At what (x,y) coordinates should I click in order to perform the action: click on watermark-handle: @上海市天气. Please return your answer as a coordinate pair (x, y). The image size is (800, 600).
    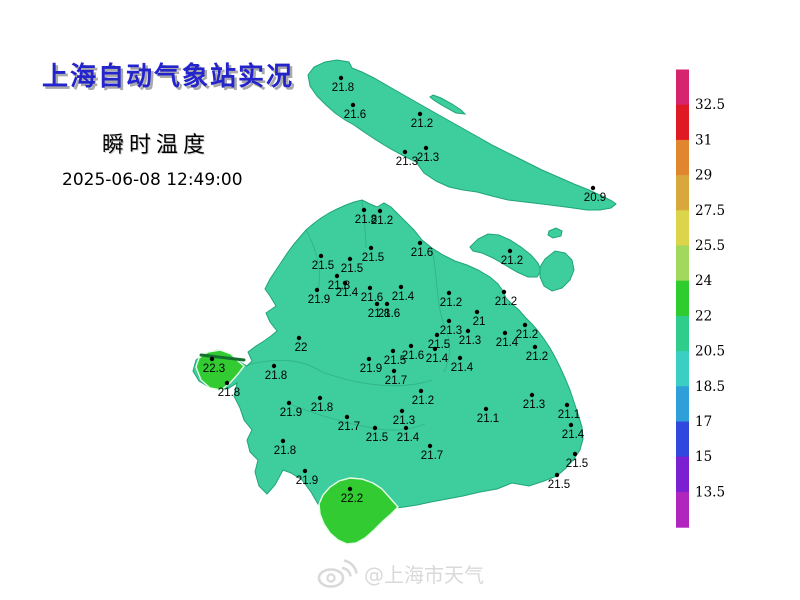
    Looking at the image, I should click on (424, 574).